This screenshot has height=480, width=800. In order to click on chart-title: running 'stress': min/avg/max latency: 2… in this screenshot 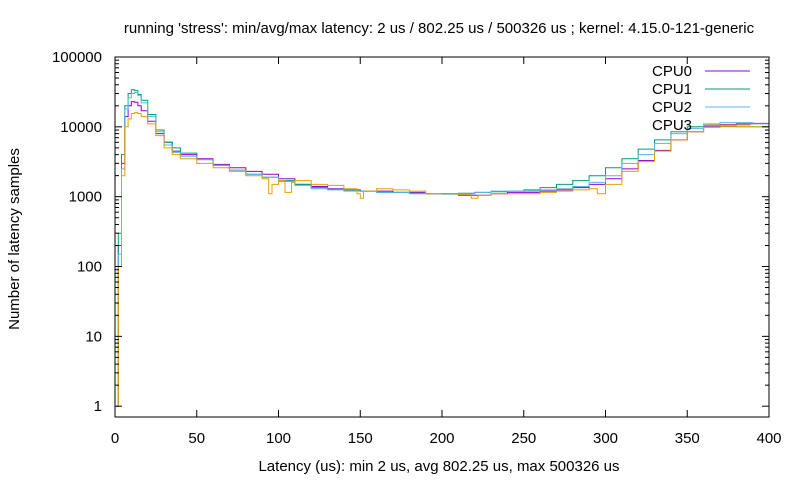, I will do `click(439, 28)`.